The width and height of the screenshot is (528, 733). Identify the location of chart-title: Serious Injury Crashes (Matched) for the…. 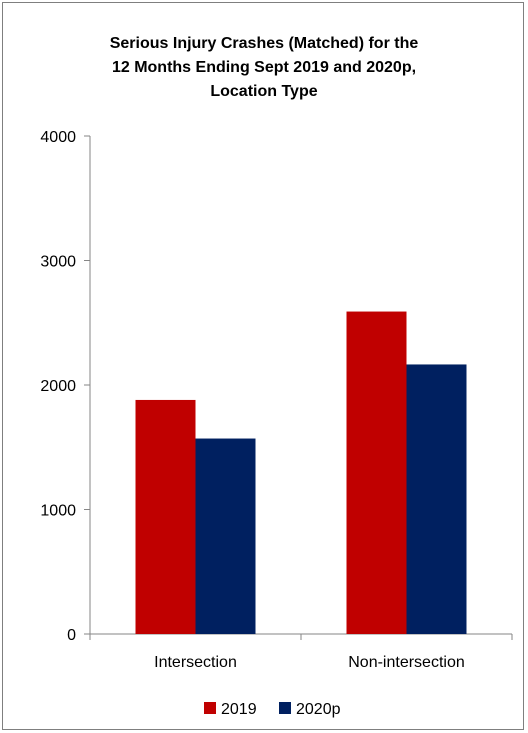
(264, 68).